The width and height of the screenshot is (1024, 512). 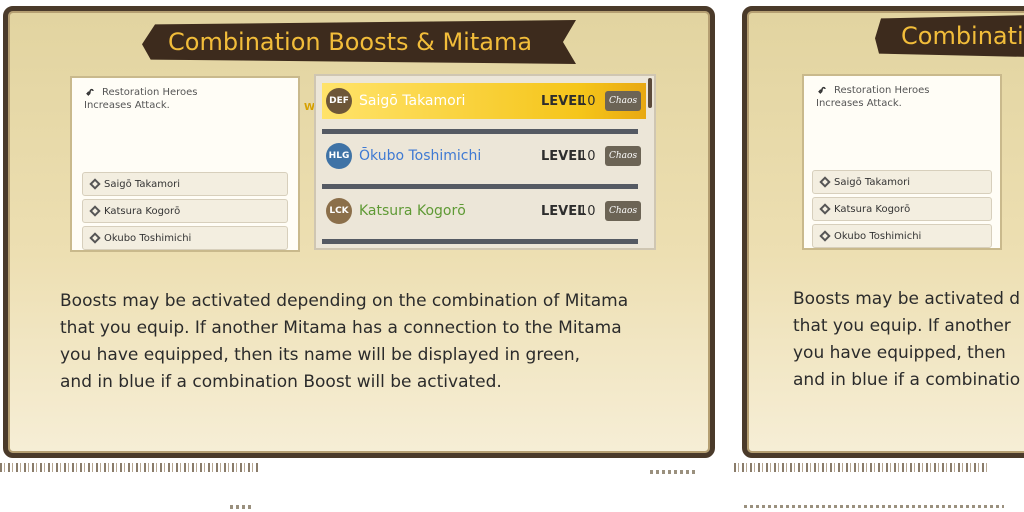 What do you see at coordinates (339, 156) in the screenshot?
I see `hlg-badge-icon: HLG` at bounding box center [339, 156].